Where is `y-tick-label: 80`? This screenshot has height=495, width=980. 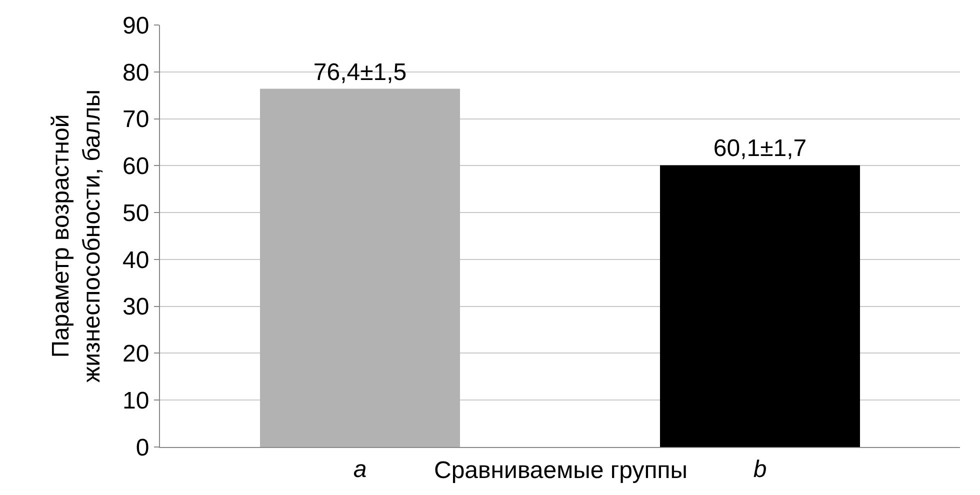 y-tick-label: 80 is located at coordinates (136, 72).